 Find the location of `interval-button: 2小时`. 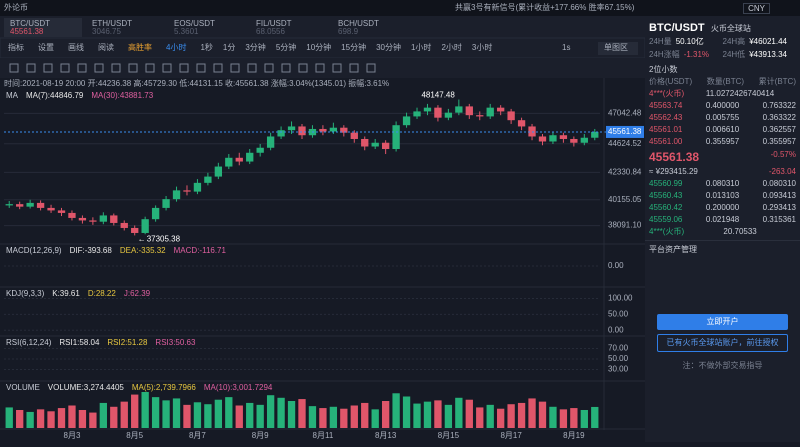

interval-button: 2小时 is located at coordinates (451, 47).